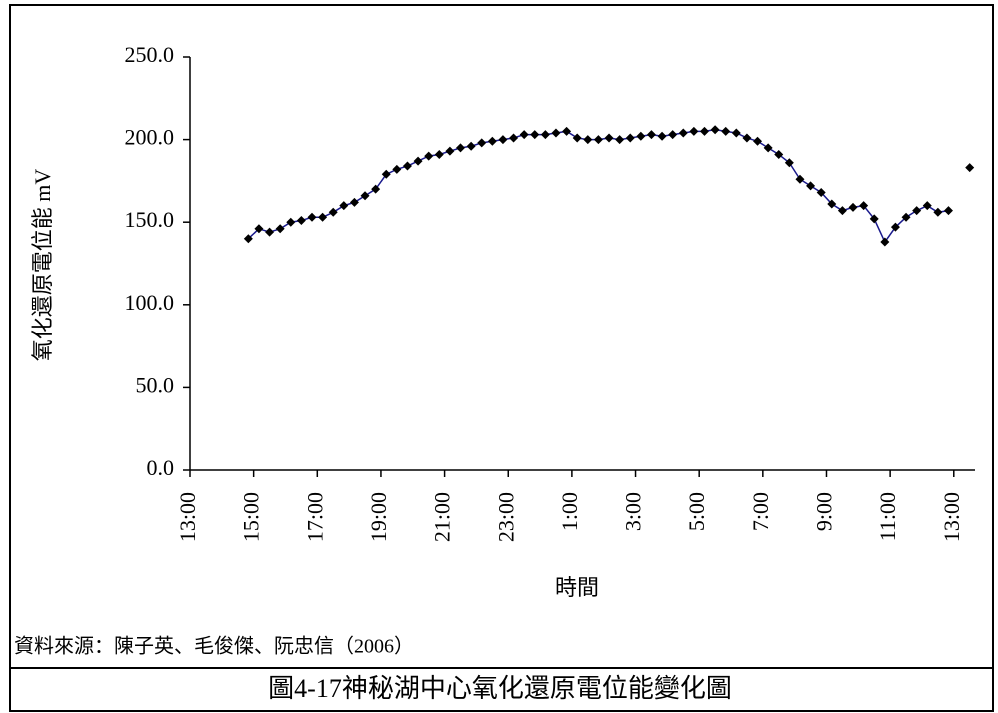 The image size is (998, 713). I want to click on y-tick-label: 250.0, so click(150, 54).